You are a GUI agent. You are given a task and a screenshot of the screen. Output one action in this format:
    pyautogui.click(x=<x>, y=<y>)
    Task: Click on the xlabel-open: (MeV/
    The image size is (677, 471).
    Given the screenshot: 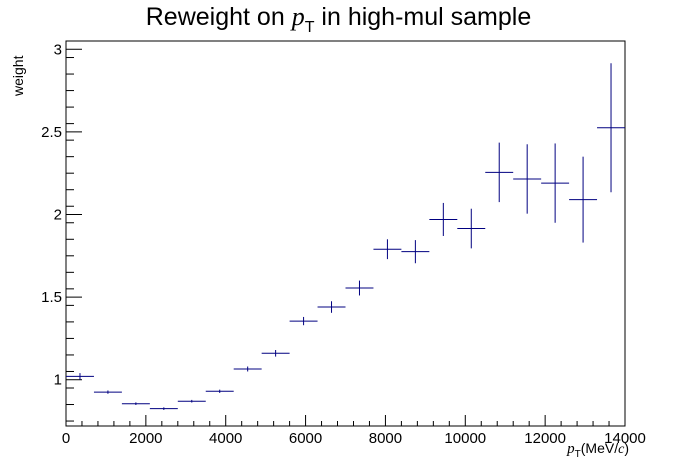 What is the action you would take?
    pyautogui.click(x=599, y=448)
    